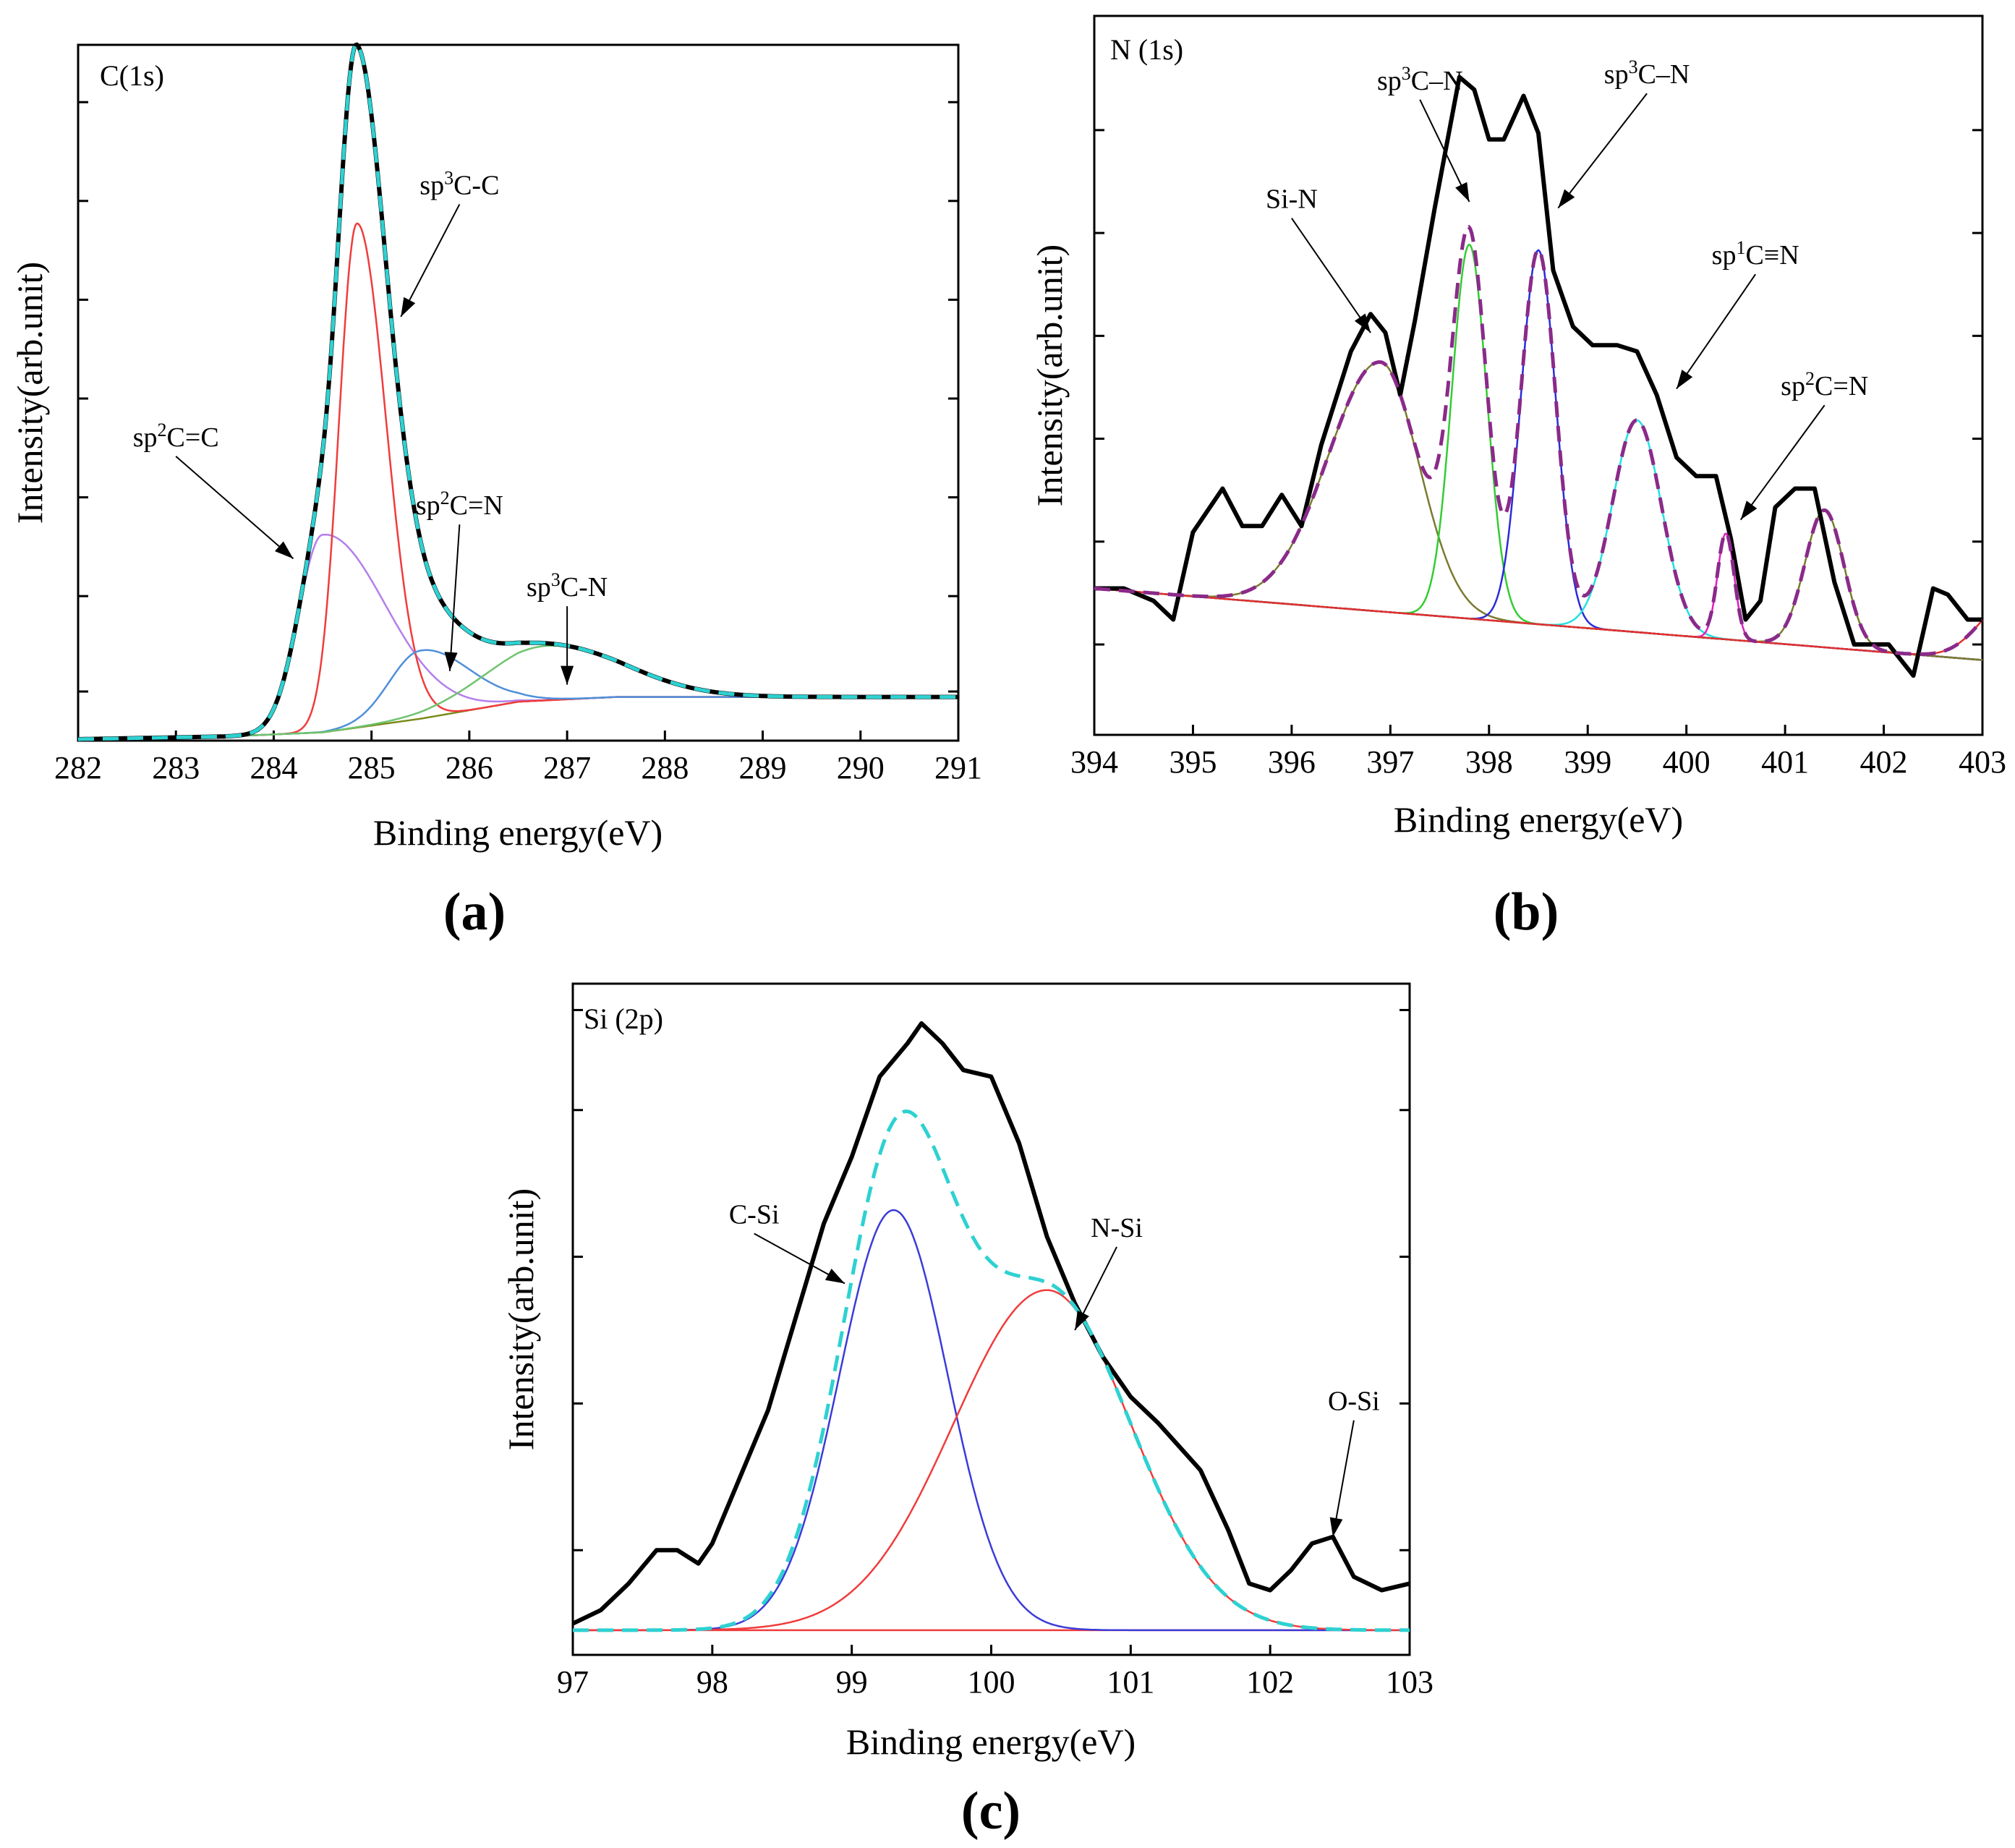 This screenshot has width=2015, height=1848. I want to click on x-ticks-b: 394 395 396 397 398 399 400 401 402 403, so click(1538, 752).